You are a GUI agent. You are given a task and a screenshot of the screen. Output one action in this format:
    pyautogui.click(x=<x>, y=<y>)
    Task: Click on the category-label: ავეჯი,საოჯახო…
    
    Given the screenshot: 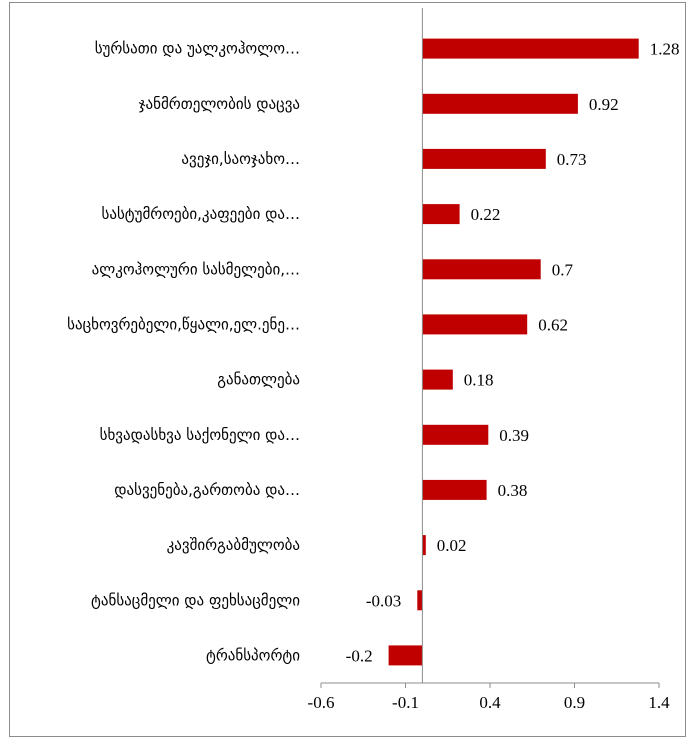 What is the action you would take?
    pyautogui.click(x=240, y=159)
    